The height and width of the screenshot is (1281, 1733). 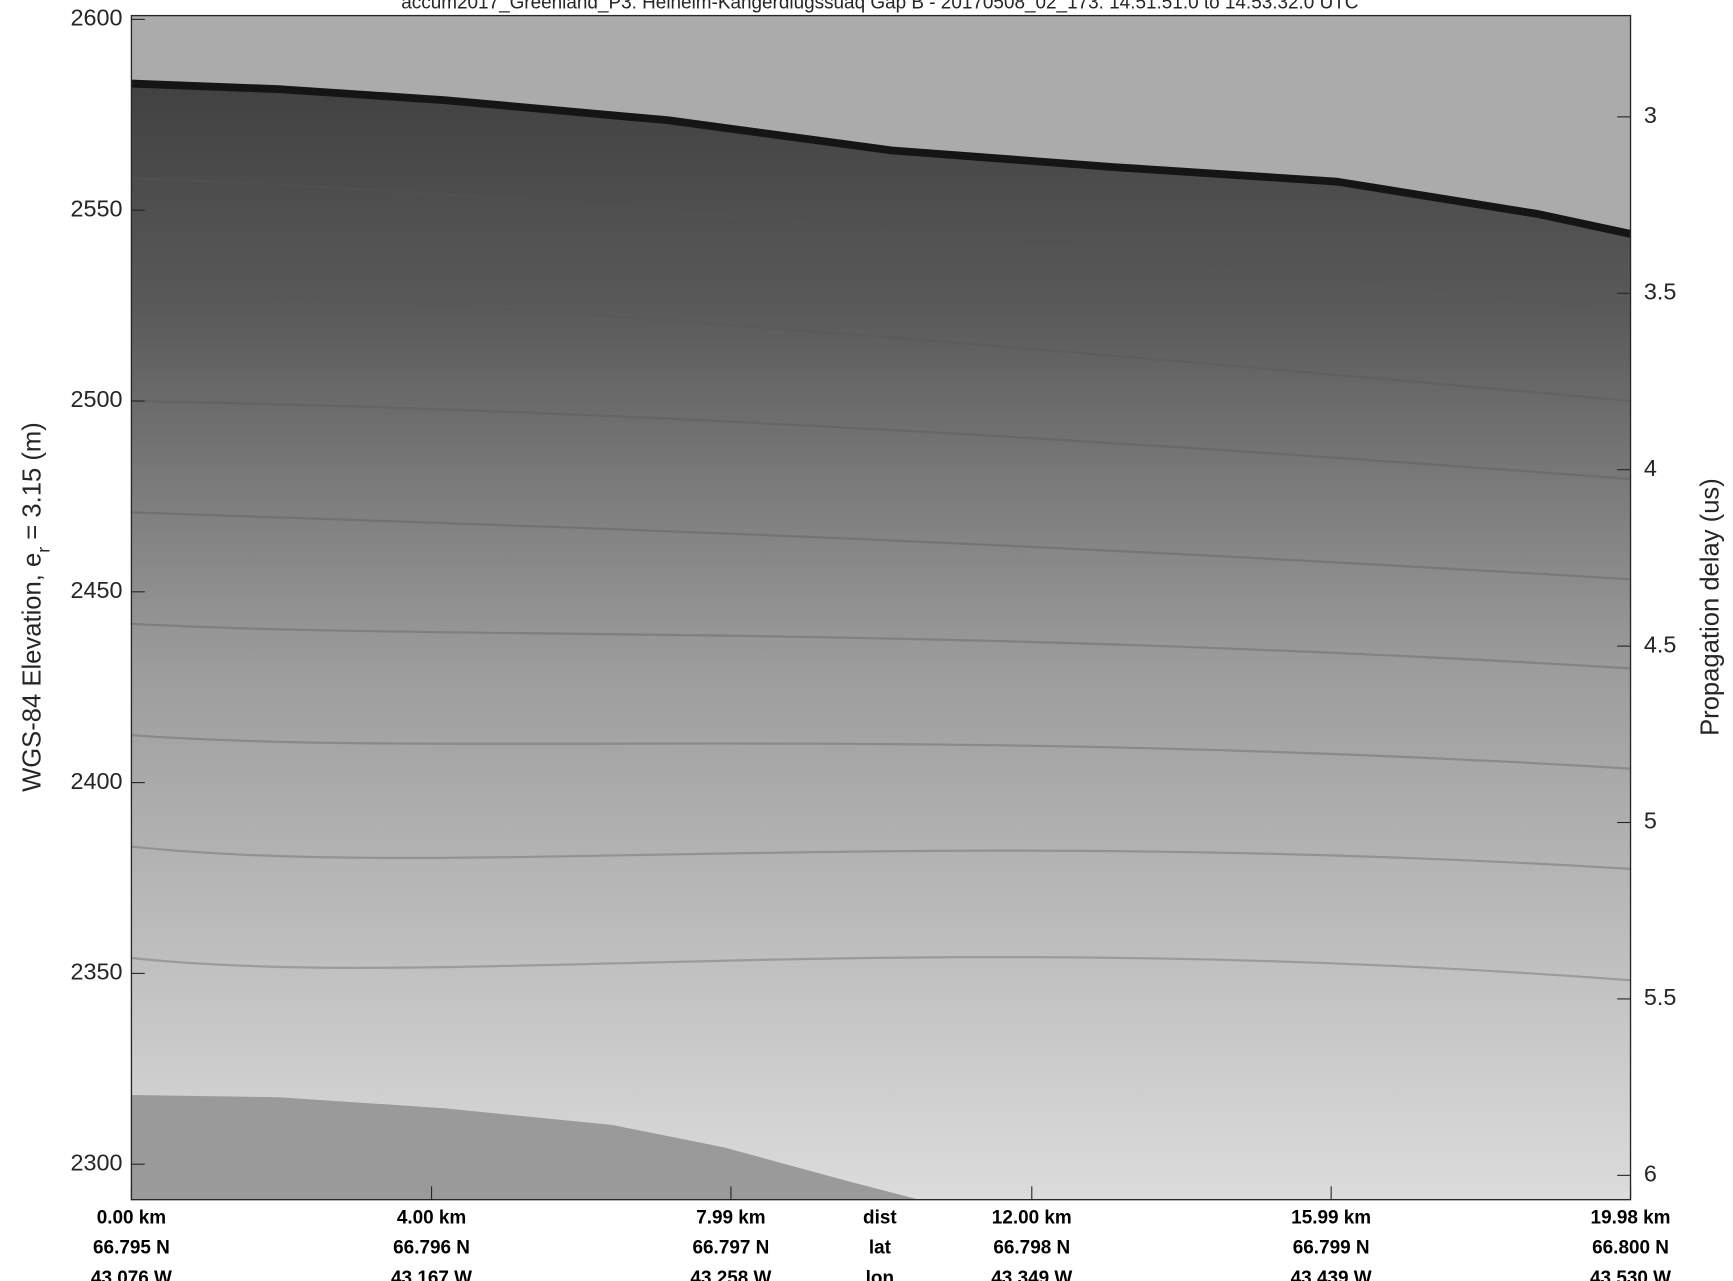 What do you see at coordinates (730, 1218) in the screenshot?
I see `x-tick-label: 7.99 km` at bounding box center [730, 1218].